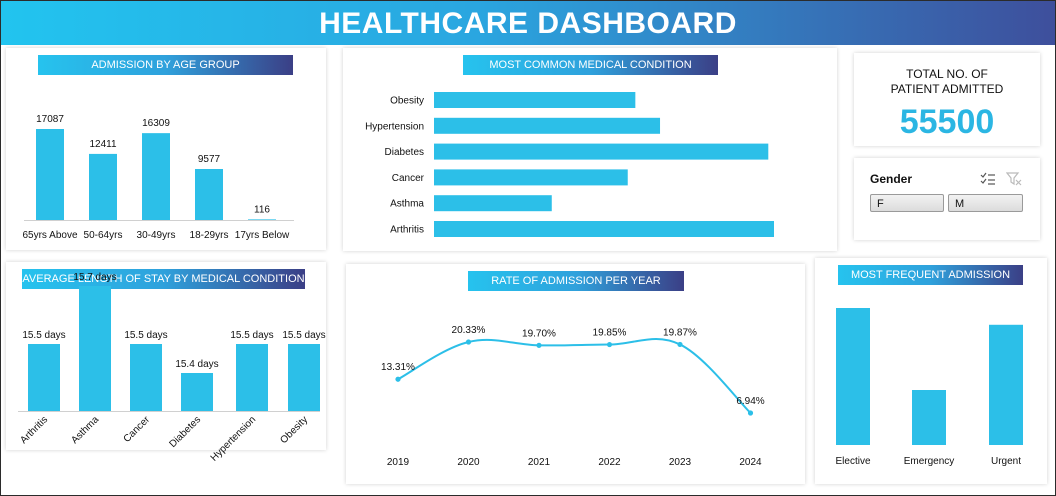 This screenshot has height=496, width=1056. I want to click on age-category-label: 30-49yrs, so click(156, 235).